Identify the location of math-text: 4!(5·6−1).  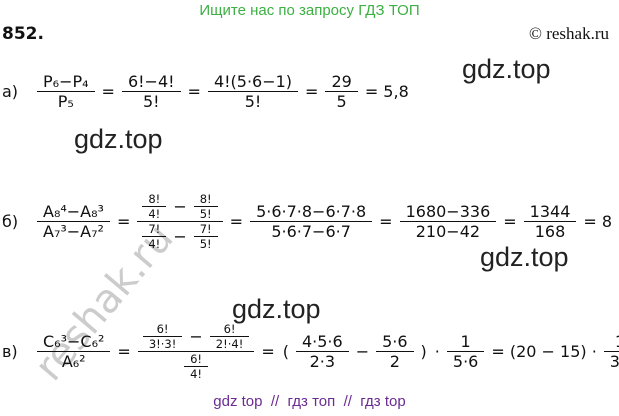
(253, 81).